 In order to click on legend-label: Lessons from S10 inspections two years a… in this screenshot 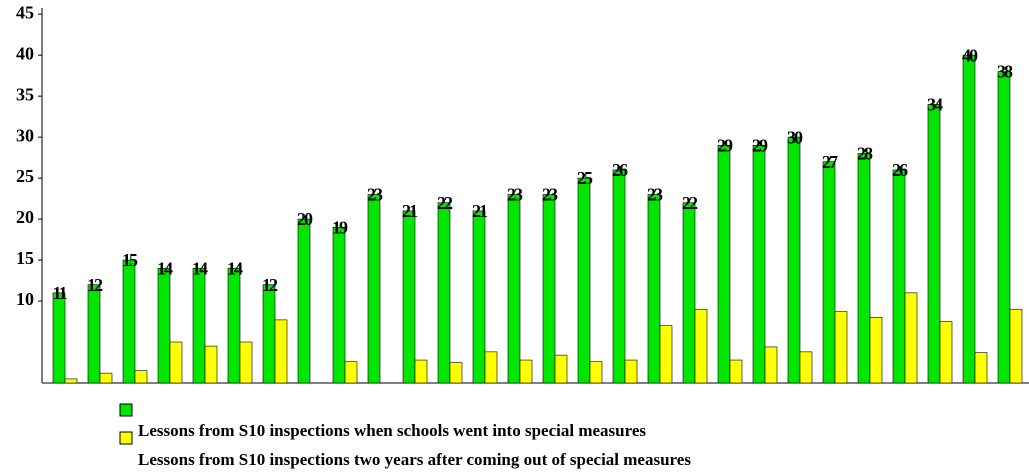, I will do `click(414, 459)`.